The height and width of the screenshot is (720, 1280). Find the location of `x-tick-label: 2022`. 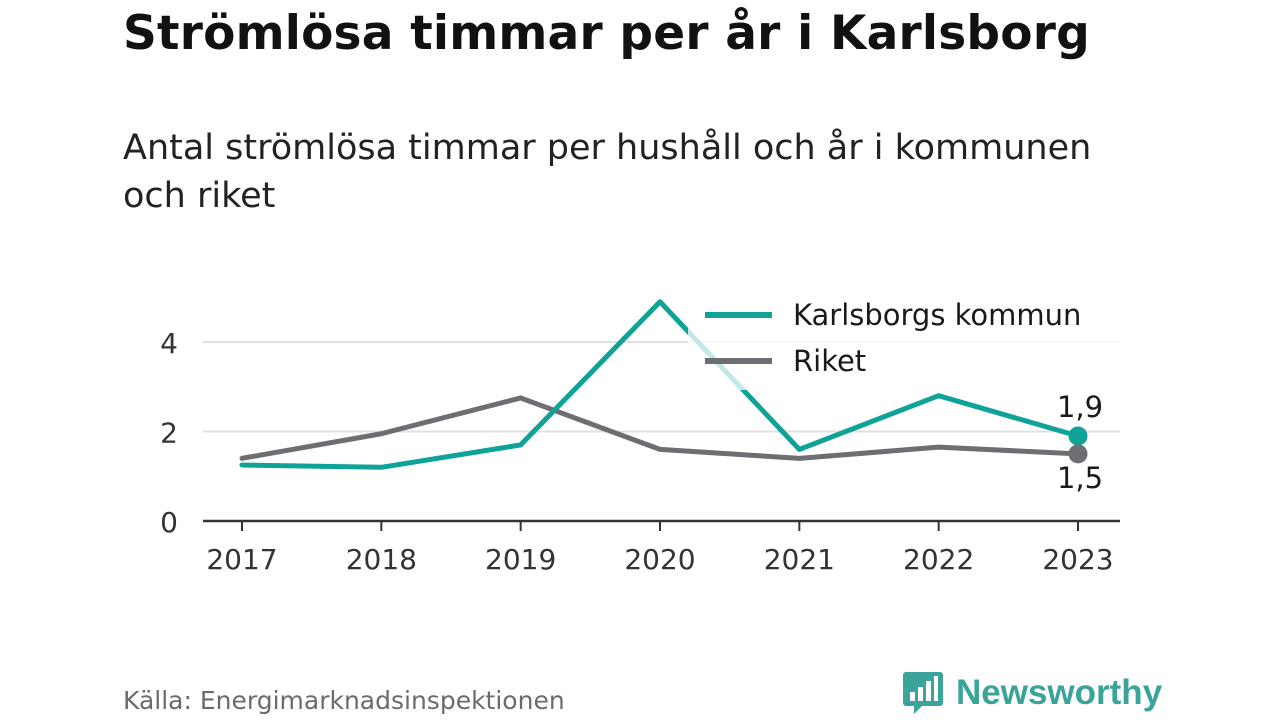

x-tick-label: 2022 is located at coordinates (938, 559).